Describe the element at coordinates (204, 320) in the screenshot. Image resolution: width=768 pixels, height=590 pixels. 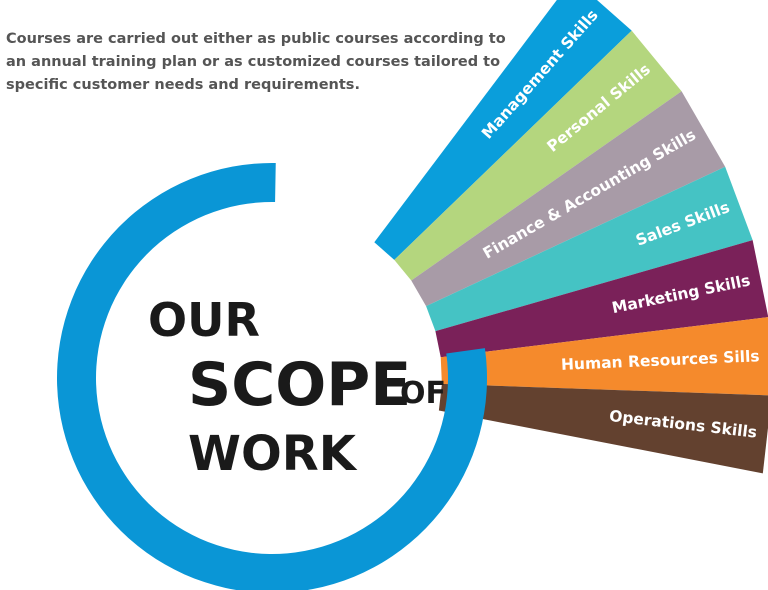
I see `title-our: OUR` at that location.